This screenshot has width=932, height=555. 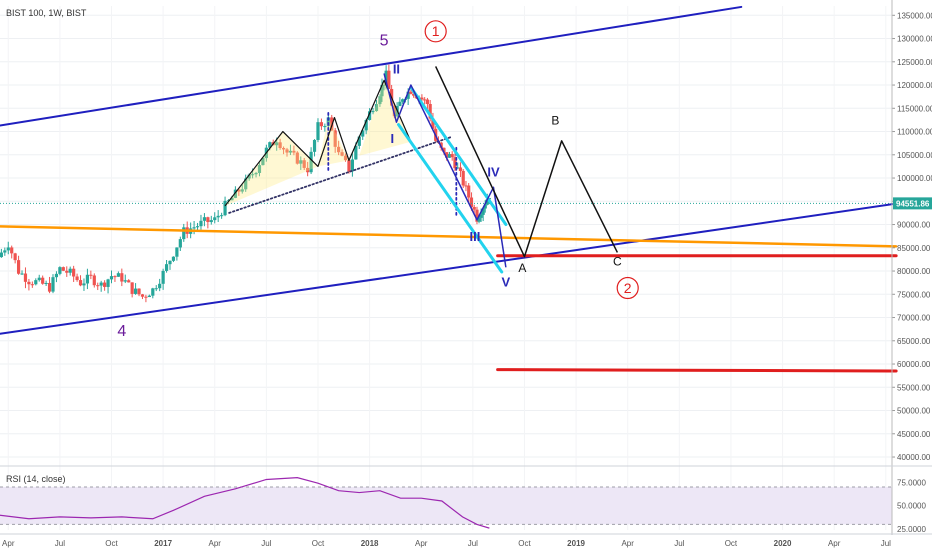 What do you see at coordinates (163, 543) in the screenshot?
I see `x-tick-label: 2017` at bounding box center [163, 543].